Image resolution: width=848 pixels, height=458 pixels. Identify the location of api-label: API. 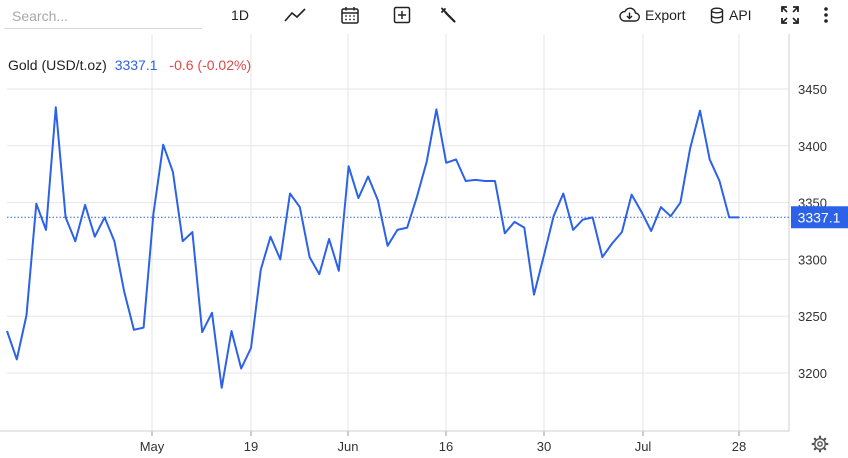
(740, 15).